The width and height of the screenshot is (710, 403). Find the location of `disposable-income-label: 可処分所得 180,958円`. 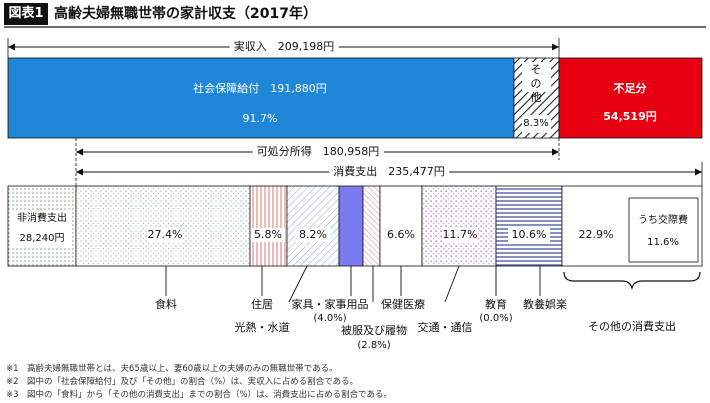

disposable-income-label: 可処分所得 180,958円 is located at coordinates (318, 152).